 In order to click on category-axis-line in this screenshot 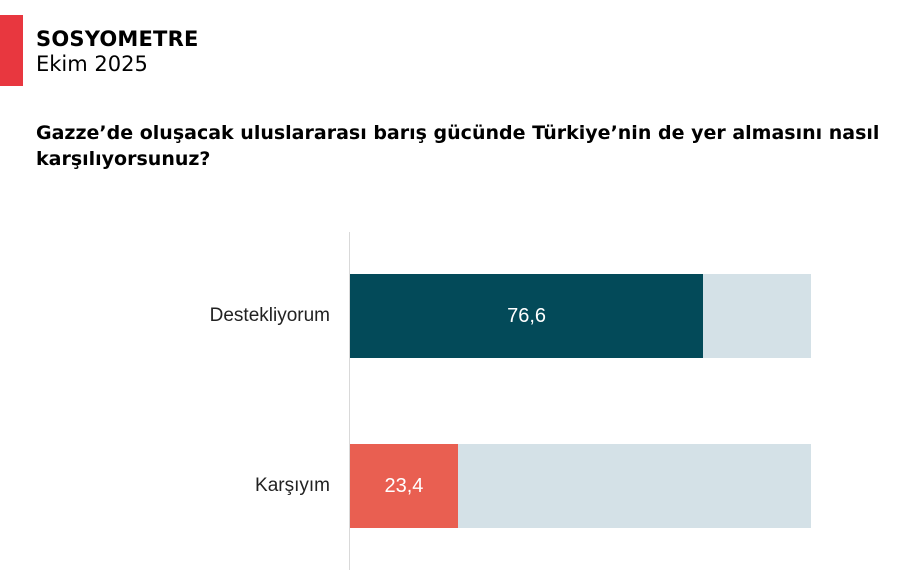, I will do `click(349, 401)`.